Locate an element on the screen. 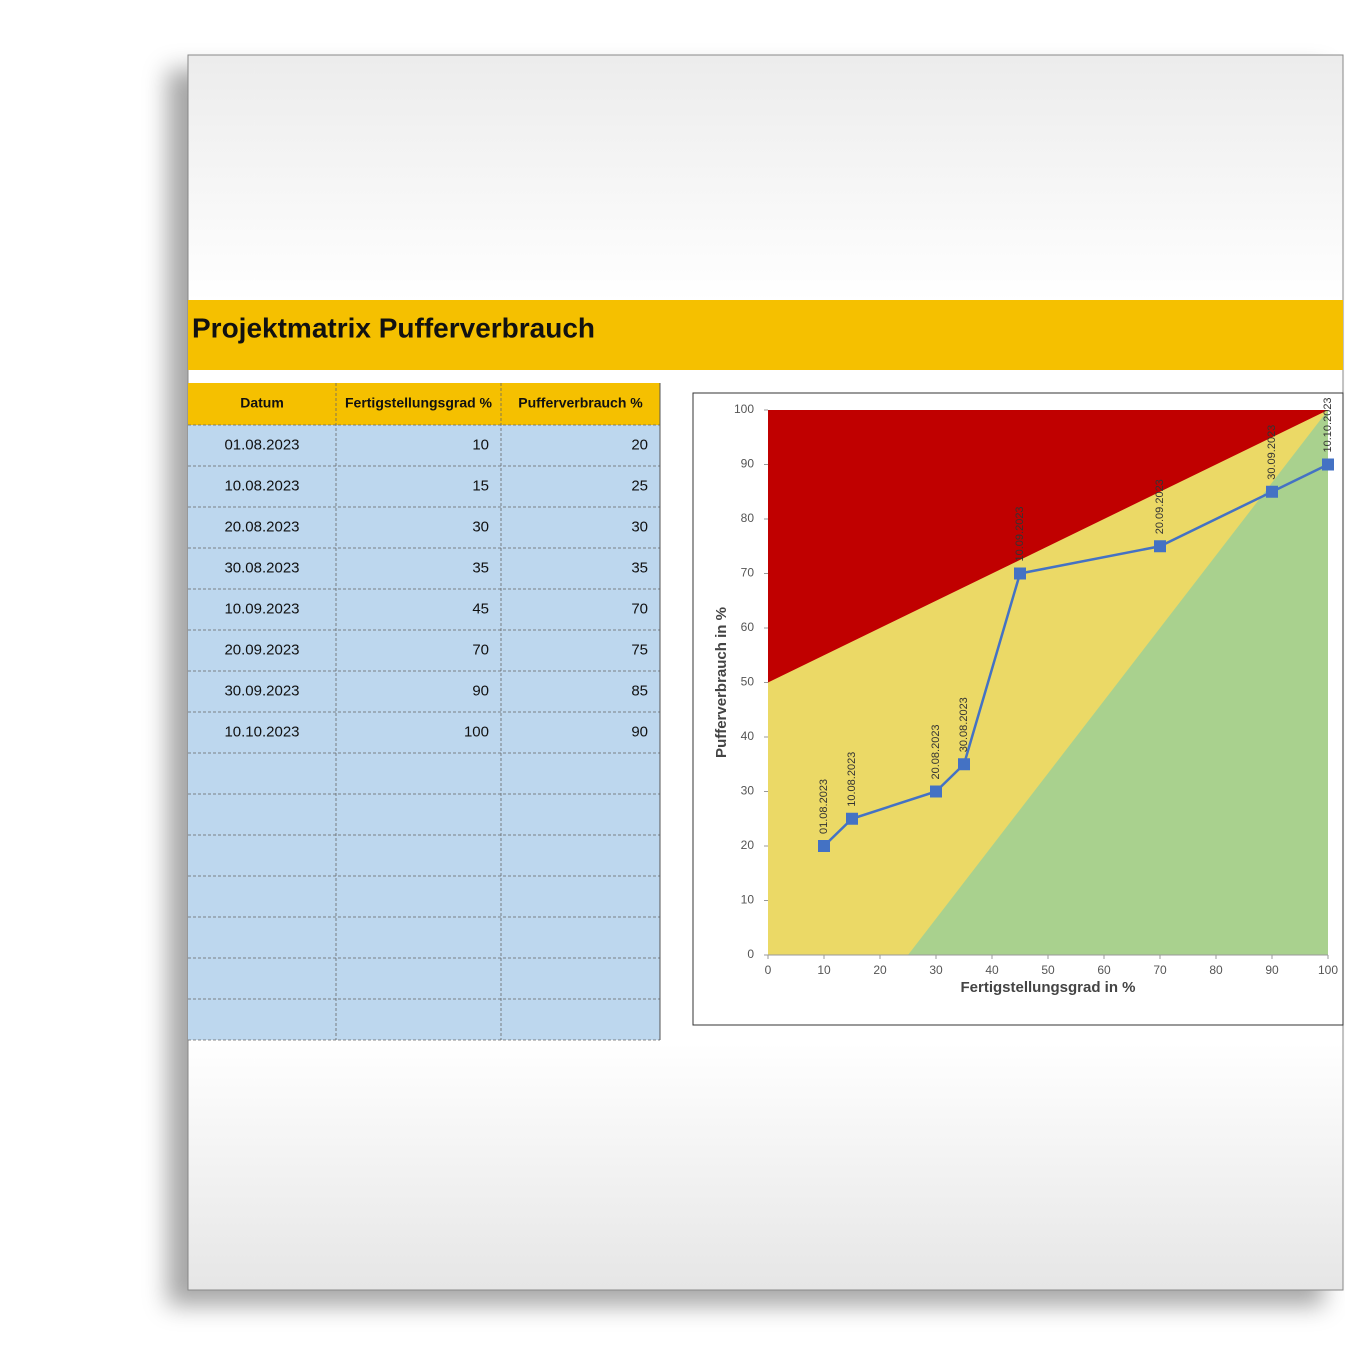 The width and height of the screenshot is (1345, 1350). y-tick-label: 0 is located at coordinates (750, 954).